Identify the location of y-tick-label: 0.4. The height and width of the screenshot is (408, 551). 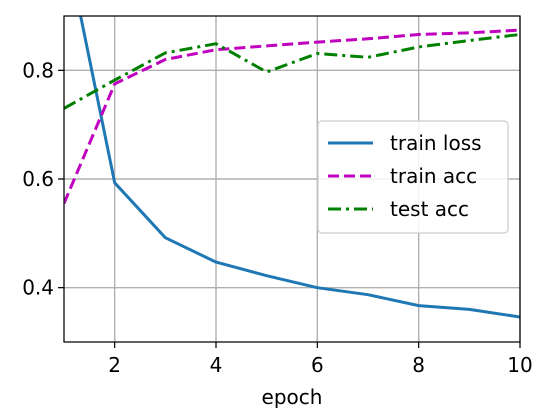
(38, 288).